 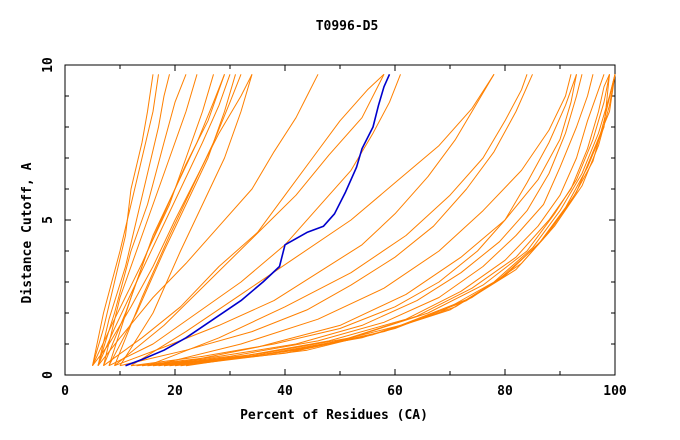 What do you see at coordinates (347, 26) in the screenshot?
I see `chart-title: T0996-D5` at bounding box center [347, 26].